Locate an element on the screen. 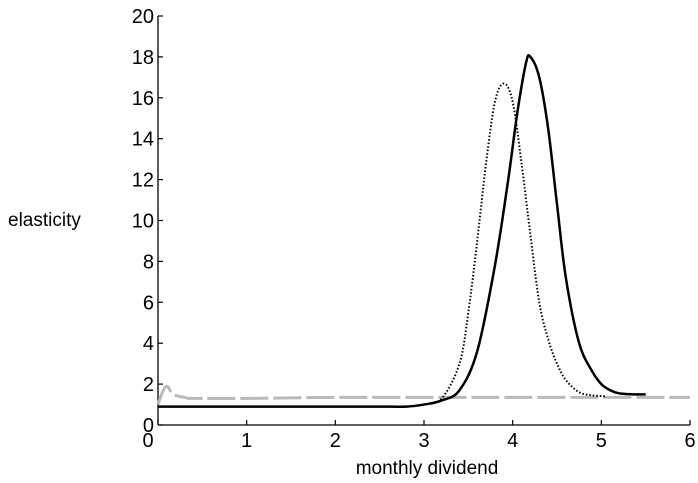  x-axis-ticks: 0 1 2 3 4 5 6 is located at coordinates (419, 436).